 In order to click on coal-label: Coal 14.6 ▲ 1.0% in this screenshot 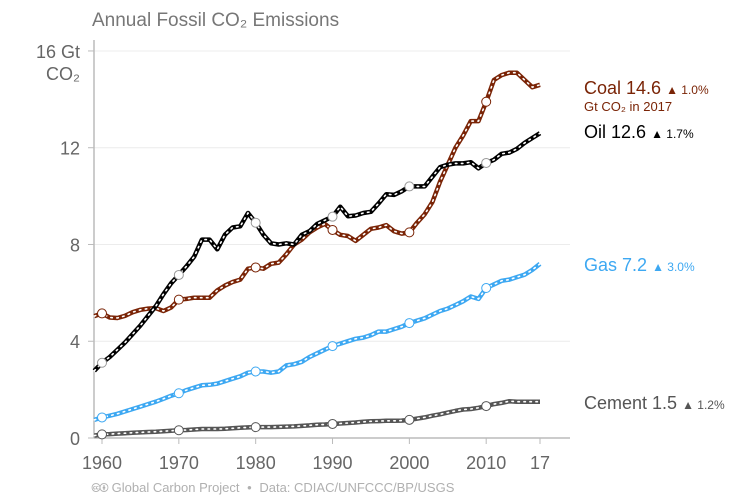, I will do `click(646, 88)`.